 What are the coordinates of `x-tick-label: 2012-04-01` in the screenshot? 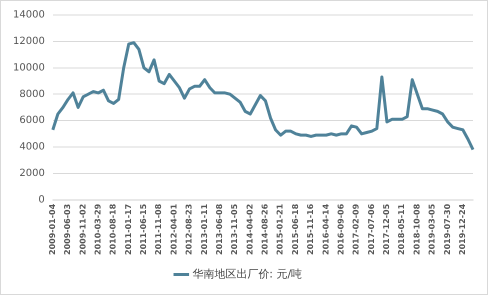 It's located at (173, 229).